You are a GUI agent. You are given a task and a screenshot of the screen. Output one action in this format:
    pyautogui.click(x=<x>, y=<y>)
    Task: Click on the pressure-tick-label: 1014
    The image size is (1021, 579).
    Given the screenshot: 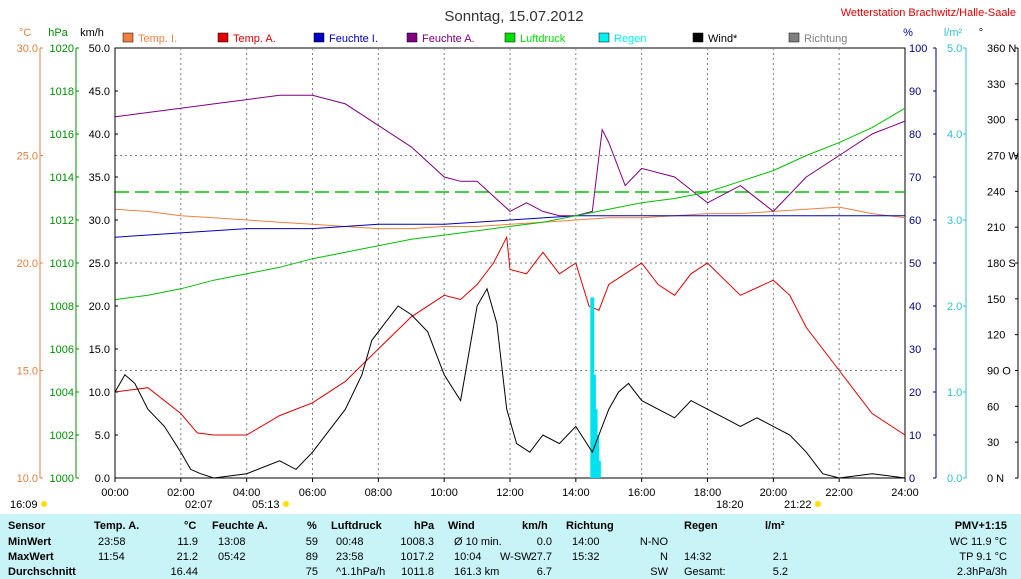 What is the action you would take?
    pyautogui.click(x=62, y=178)
    